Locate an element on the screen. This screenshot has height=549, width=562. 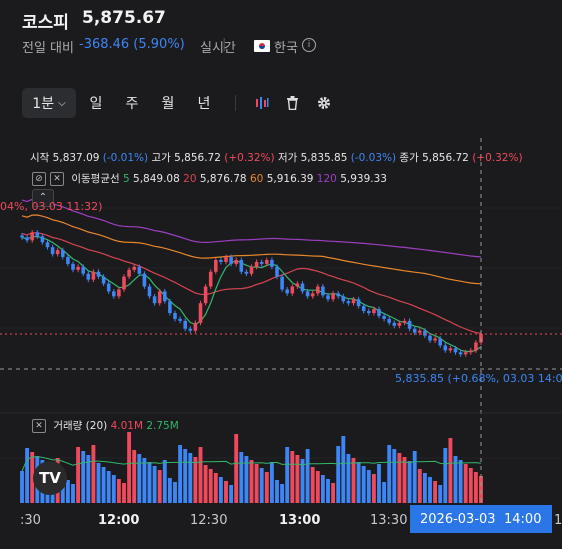
close-value: 5,856.72 is located at coordinates (445, 158).